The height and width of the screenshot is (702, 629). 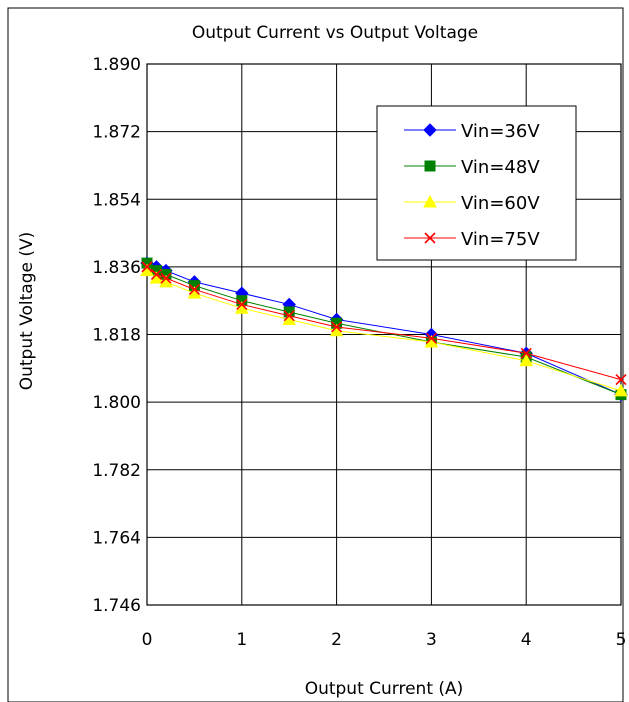 What do you see at coordinates (116, 403) in the screenshot?
I see `y-tick-label: 1.800` at bounding box center [116, 403].